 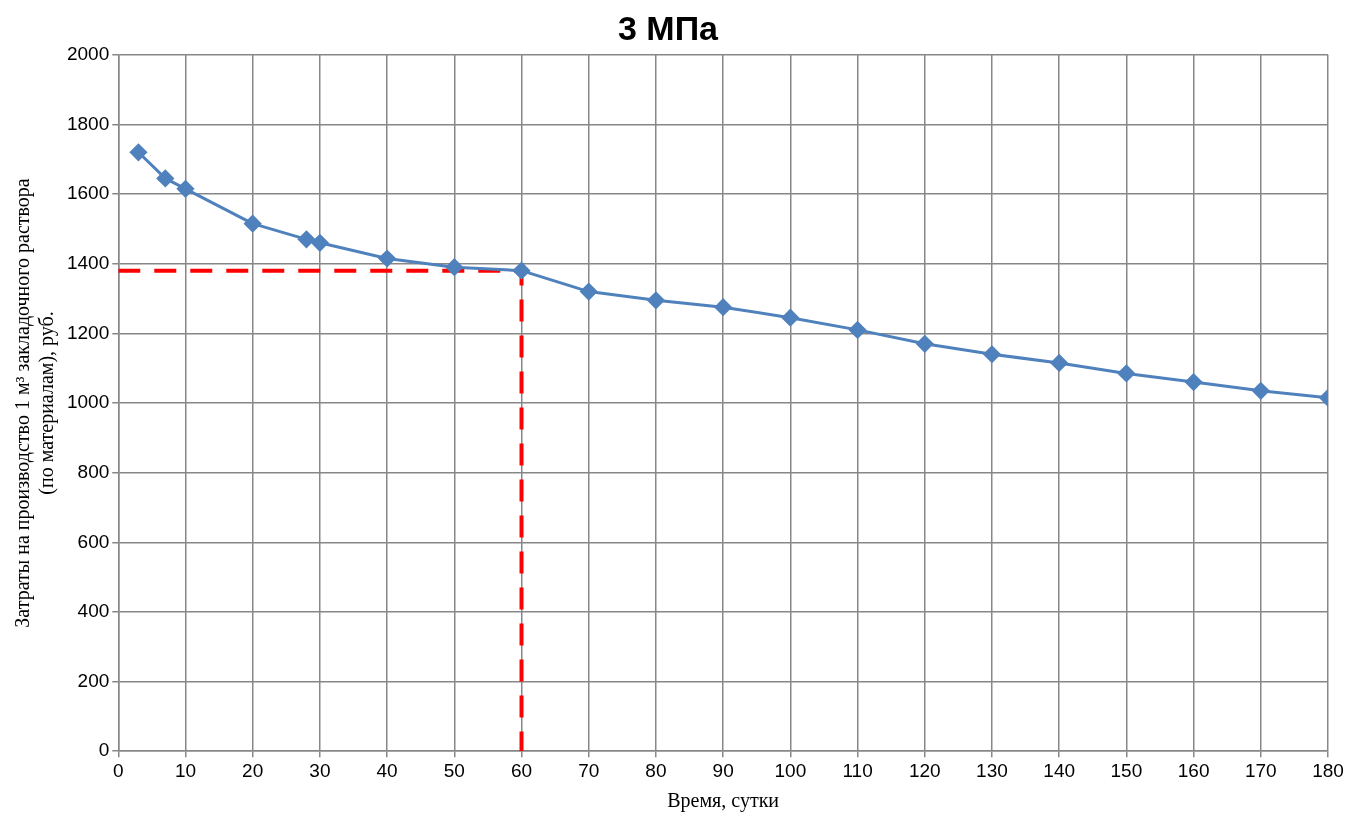 What do you see at coordinates (1328, 770) in the screenshot?
I see `x-tick-label: 180` at bounding box center [1328, 770].